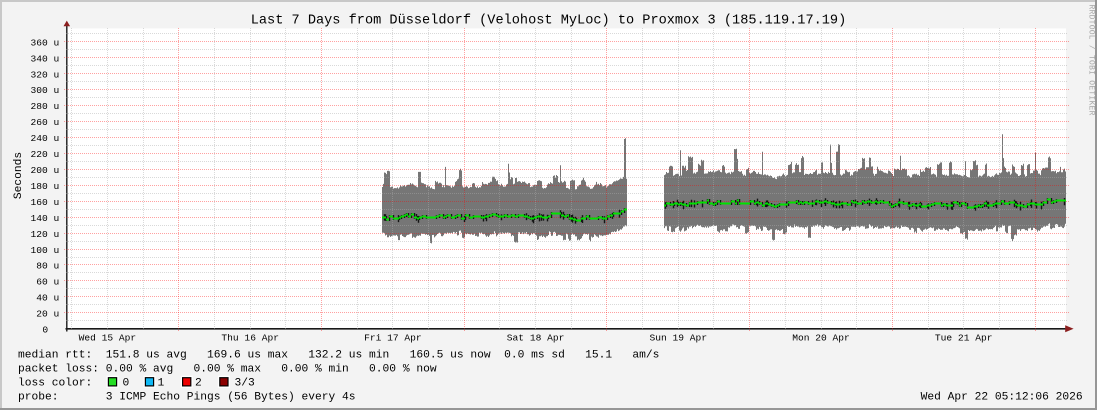 The image size is (1097, 410). Describe the element at coordinates (45, 106) in the screenshot. I see `svg-text: 280 u` at that location.